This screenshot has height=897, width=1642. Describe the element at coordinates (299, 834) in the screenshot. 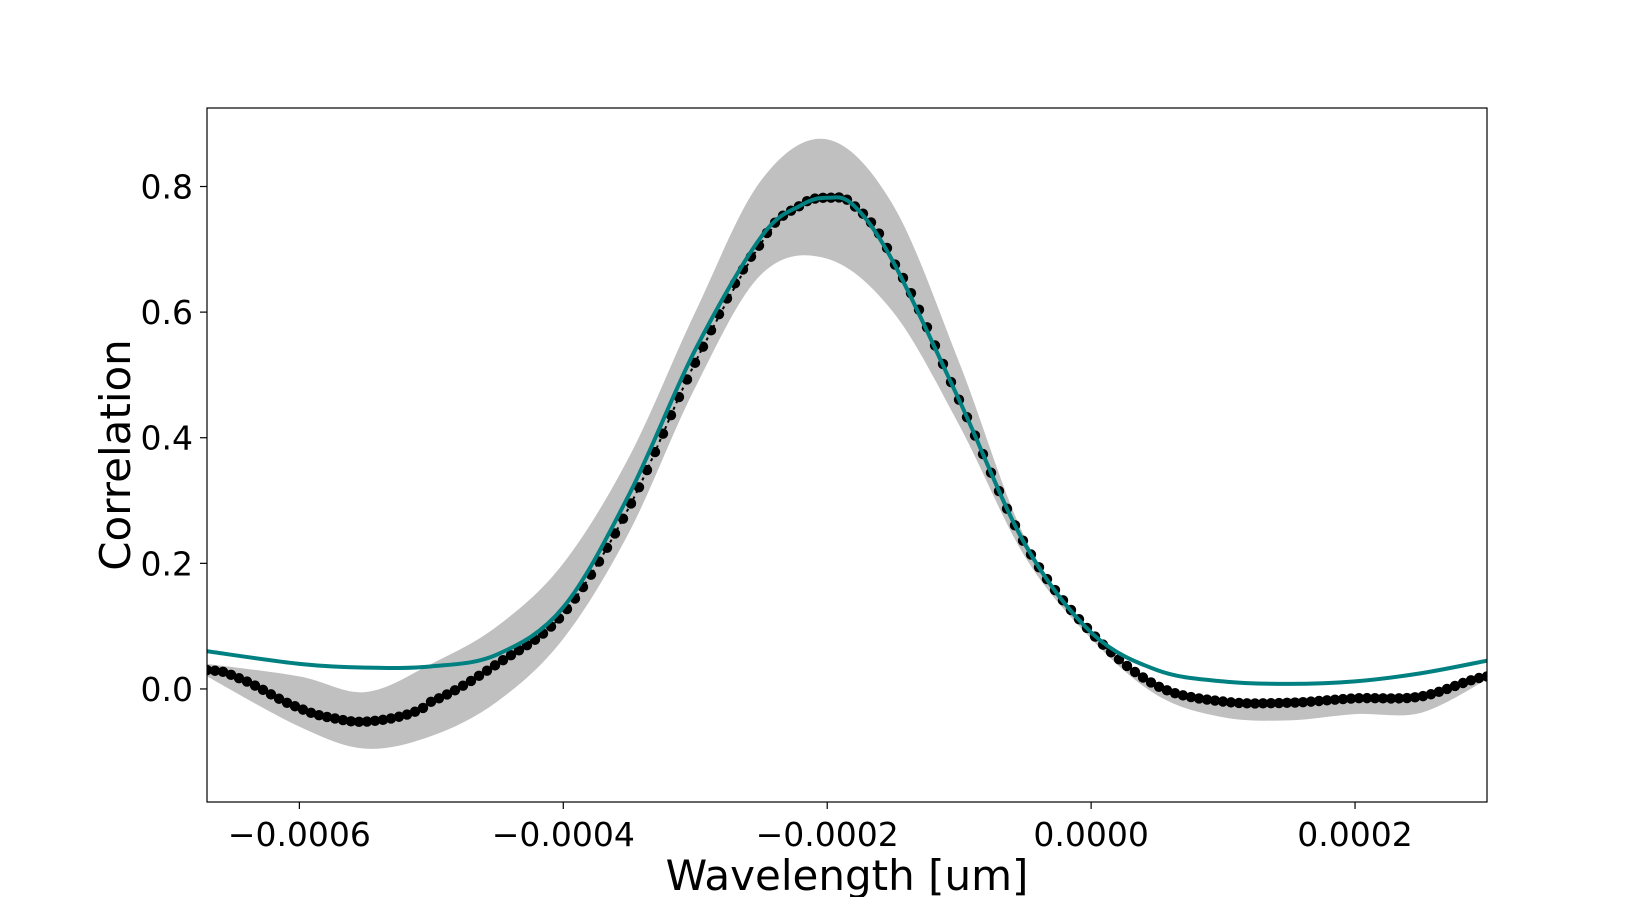

I see `x-tick-label: −0.0006` at that location.